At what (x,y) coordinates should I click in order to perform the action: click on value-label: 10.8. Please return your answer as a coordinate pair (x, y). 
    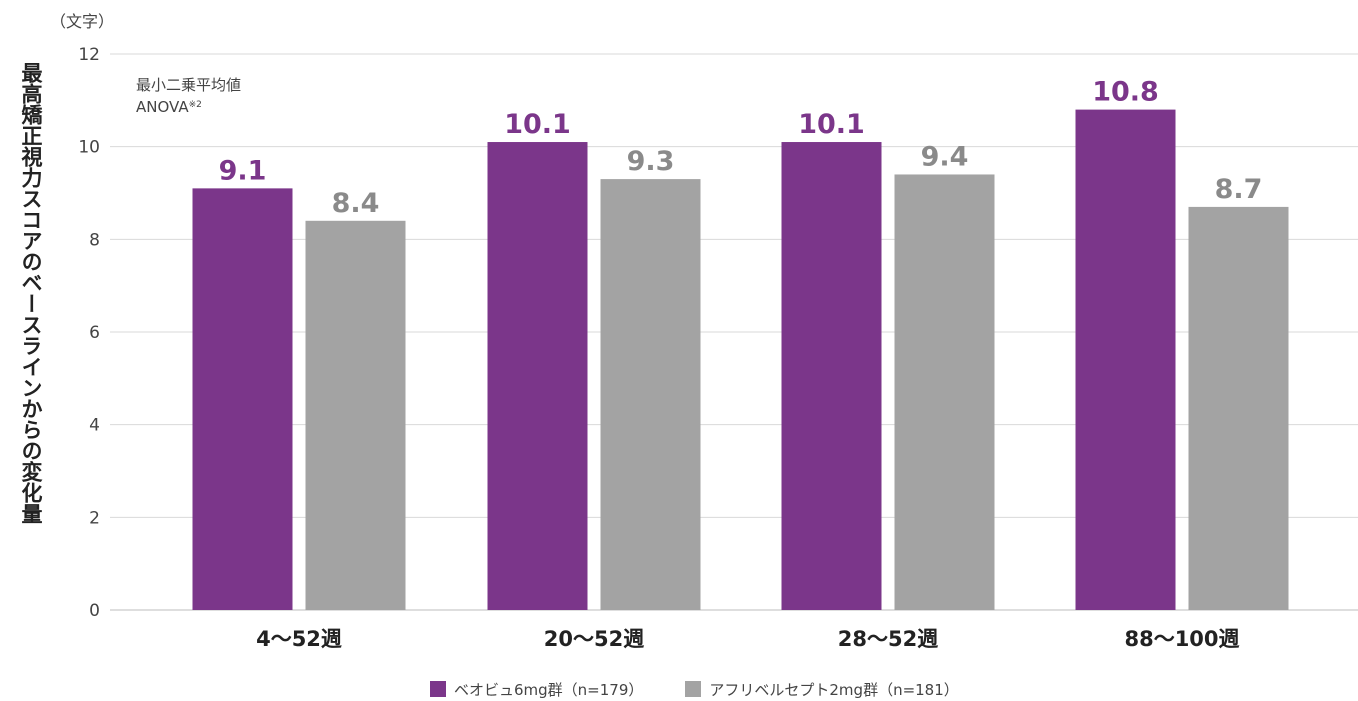
    Looking at the image, I should click on (1125, 92).